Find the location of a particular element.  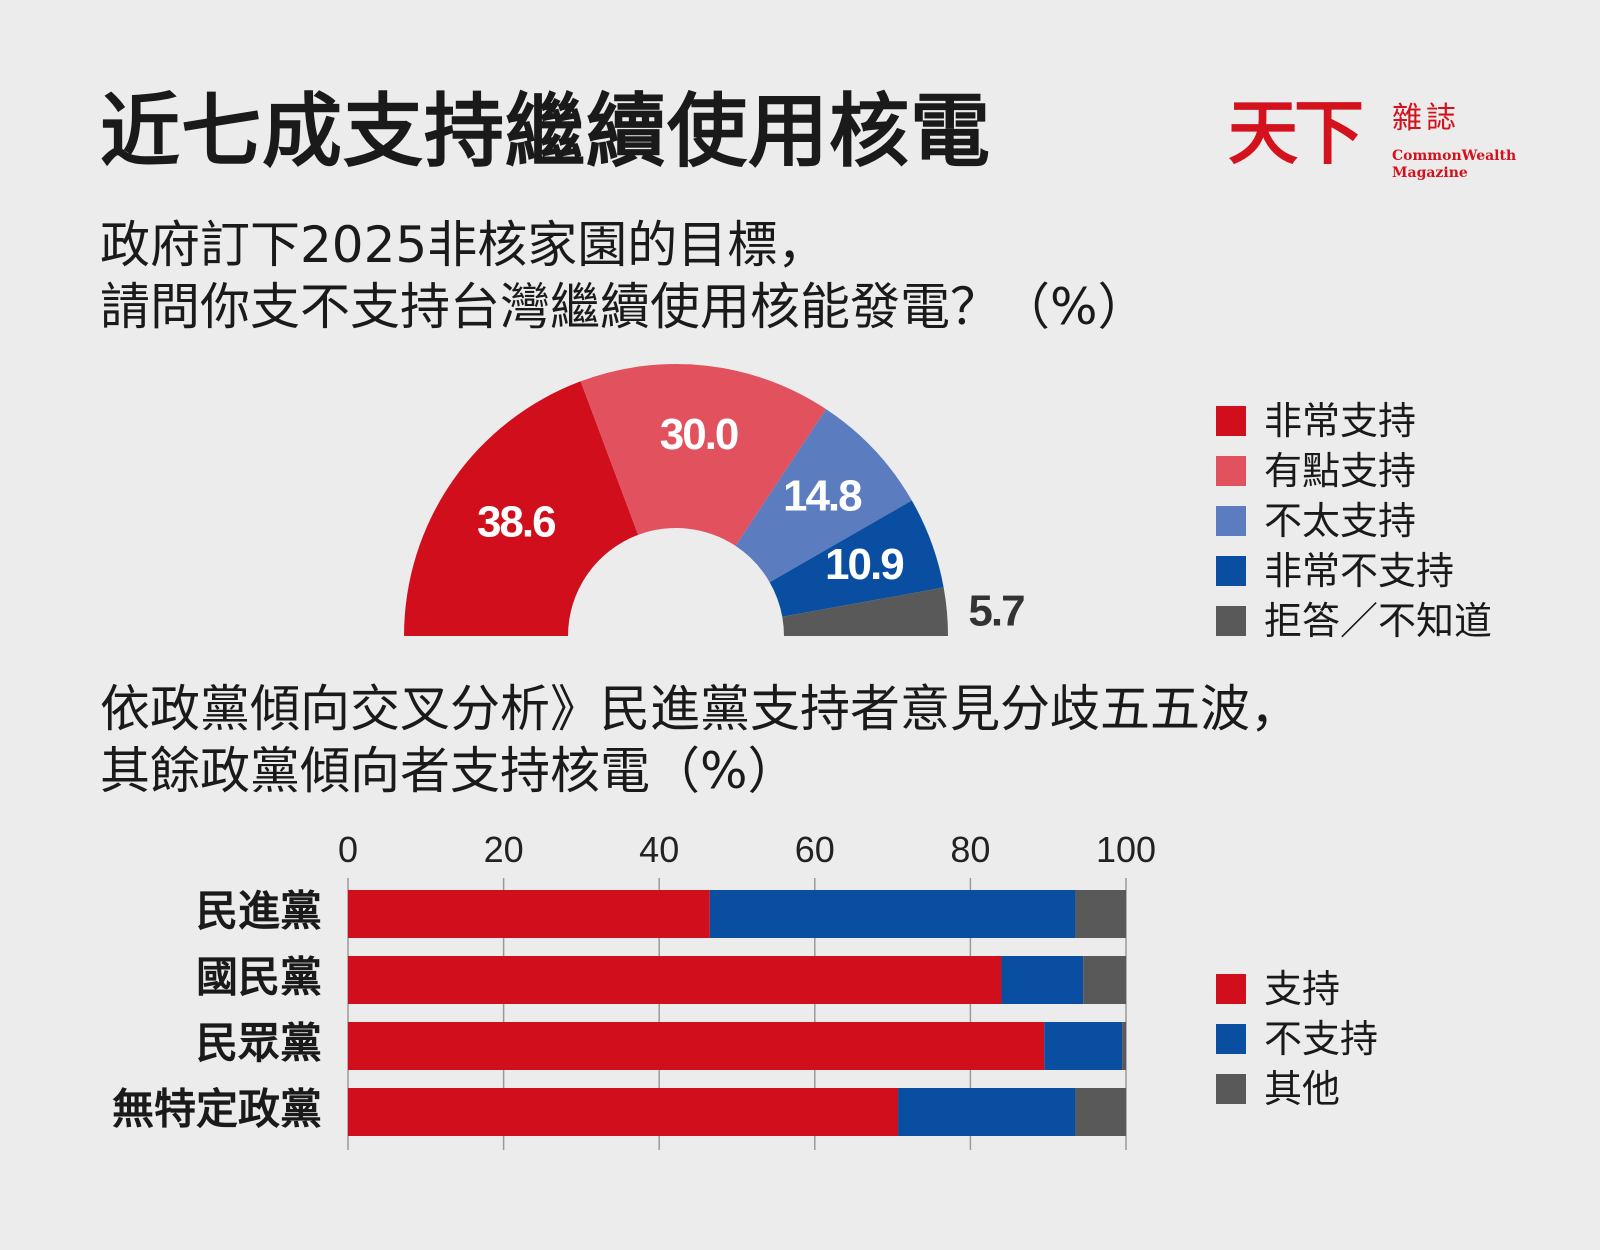

donut-slice-very-support is located at coordinates (521, 508).